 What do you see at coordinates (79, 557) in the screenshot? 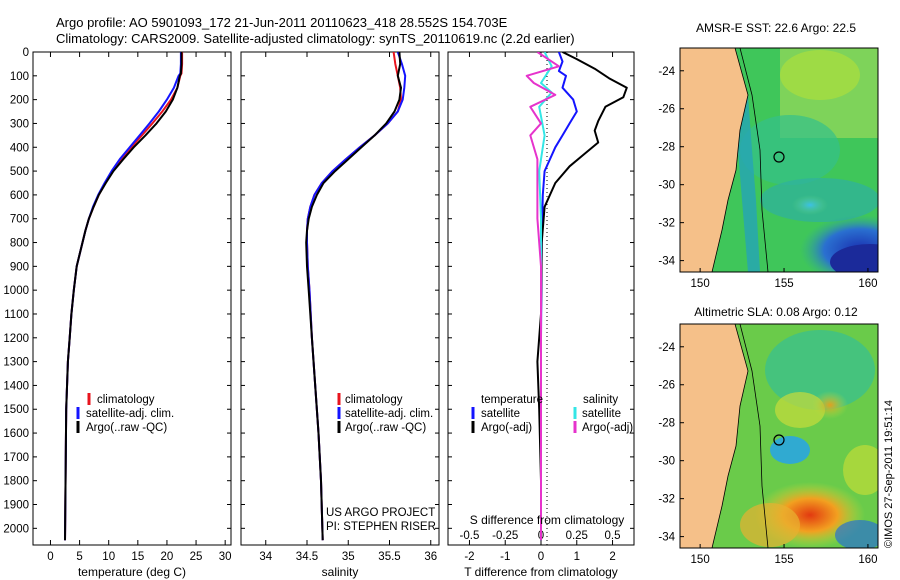
I see `x-tick-label: 5` at bounding box center [79, 557].